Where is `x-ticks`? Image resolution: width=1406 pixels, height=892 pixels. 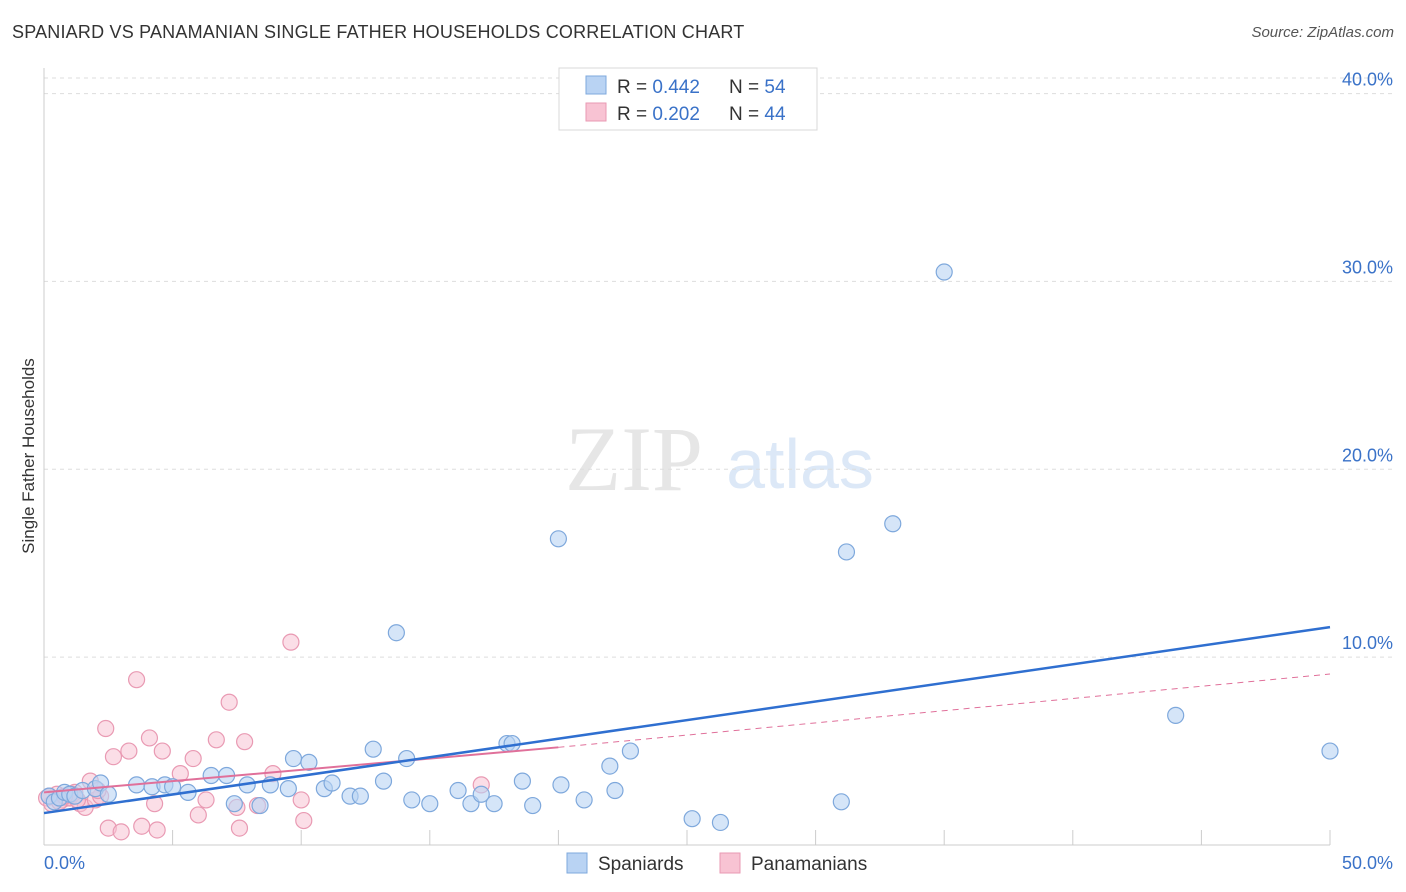 x-ticks is located at coordinates (751, 837).